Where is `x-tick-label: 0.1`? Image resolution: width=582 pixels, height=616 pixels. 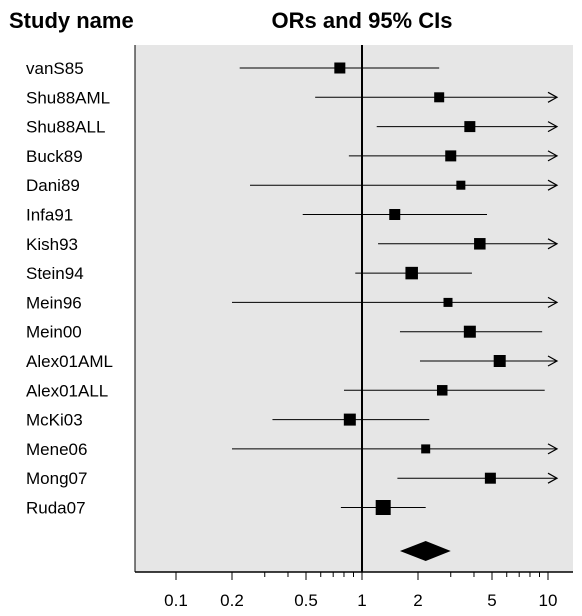 x-tick-label: 0.1 is located at coordinates (176, 600).